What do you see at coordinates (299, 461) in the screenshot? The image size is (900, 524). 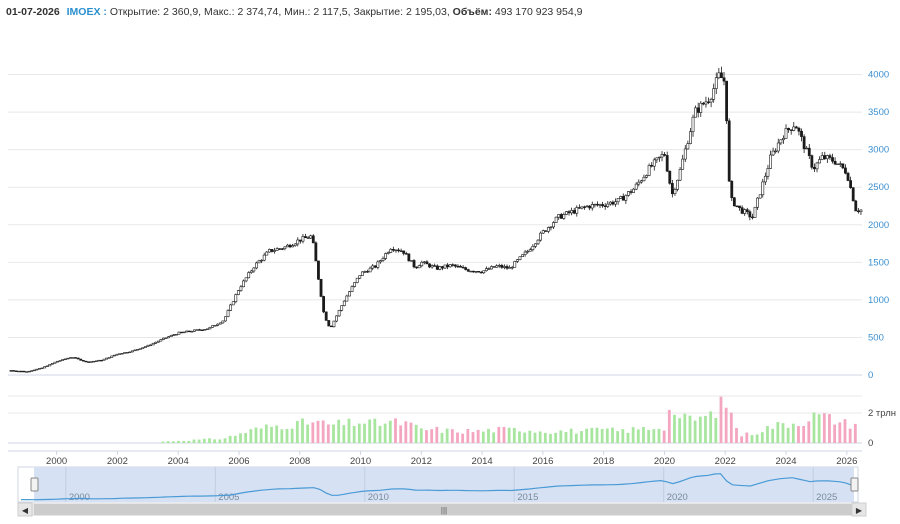 I see `x-tick-label: 2008` at bounding box center [299, 461].